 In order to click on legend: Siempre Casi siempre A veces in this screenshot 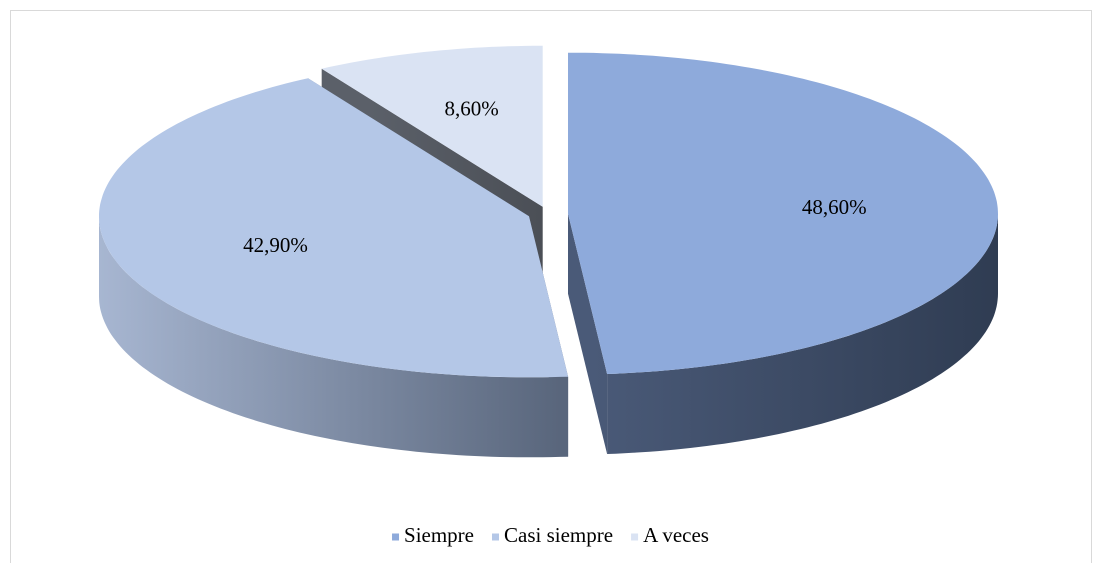, I will do `click(550, 535)`.